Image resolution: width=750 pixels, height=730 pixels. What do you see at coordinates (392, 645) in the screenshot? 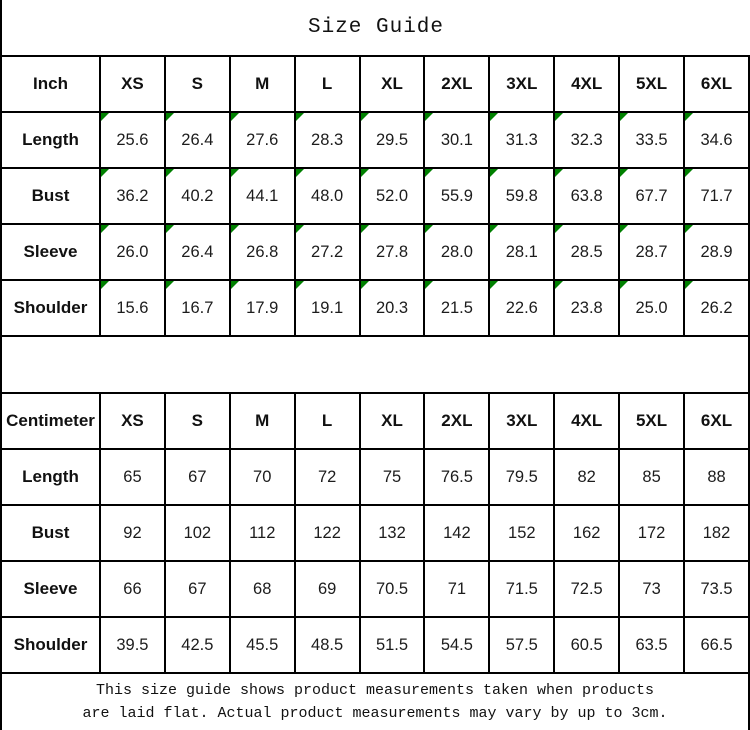
I see `measurement-value-cell: 51.5` at bounding box center [392, 645].